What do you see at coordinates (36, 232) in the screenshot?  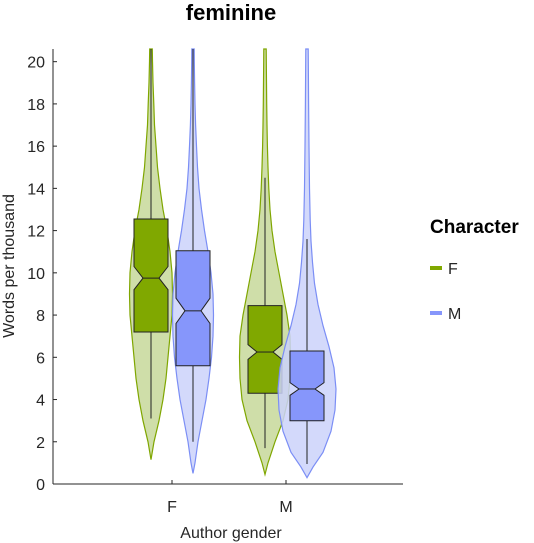 I see `y-tick-label: 12` at bounding box center [36, 232].